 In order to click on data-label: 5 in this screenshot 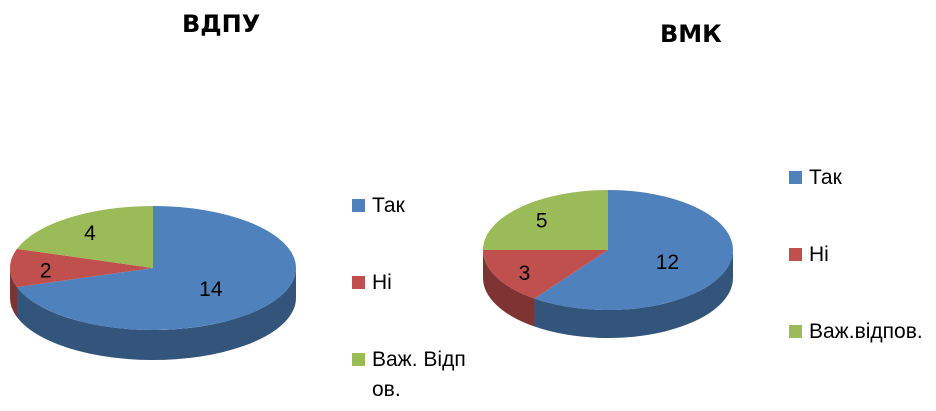, I will do `click(542, 221)`.